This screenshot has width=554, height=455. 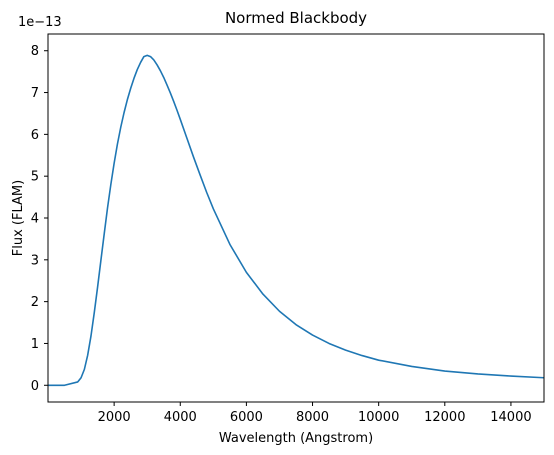 I want to click on x-tick-label: 14000, so click(x=510, y=417).